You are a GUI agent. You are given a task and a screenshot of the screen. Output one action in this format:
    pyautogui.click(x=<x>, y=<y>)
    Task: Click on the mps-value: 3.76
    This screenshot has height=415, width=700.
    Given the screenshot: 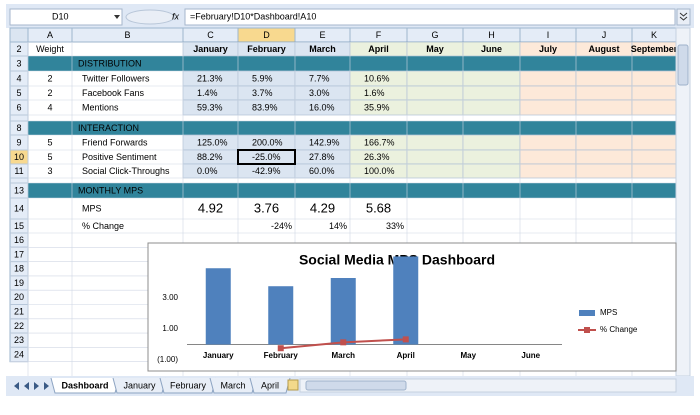 What is the action you would take?
    pyautogui.click(x=266, y=207)
    